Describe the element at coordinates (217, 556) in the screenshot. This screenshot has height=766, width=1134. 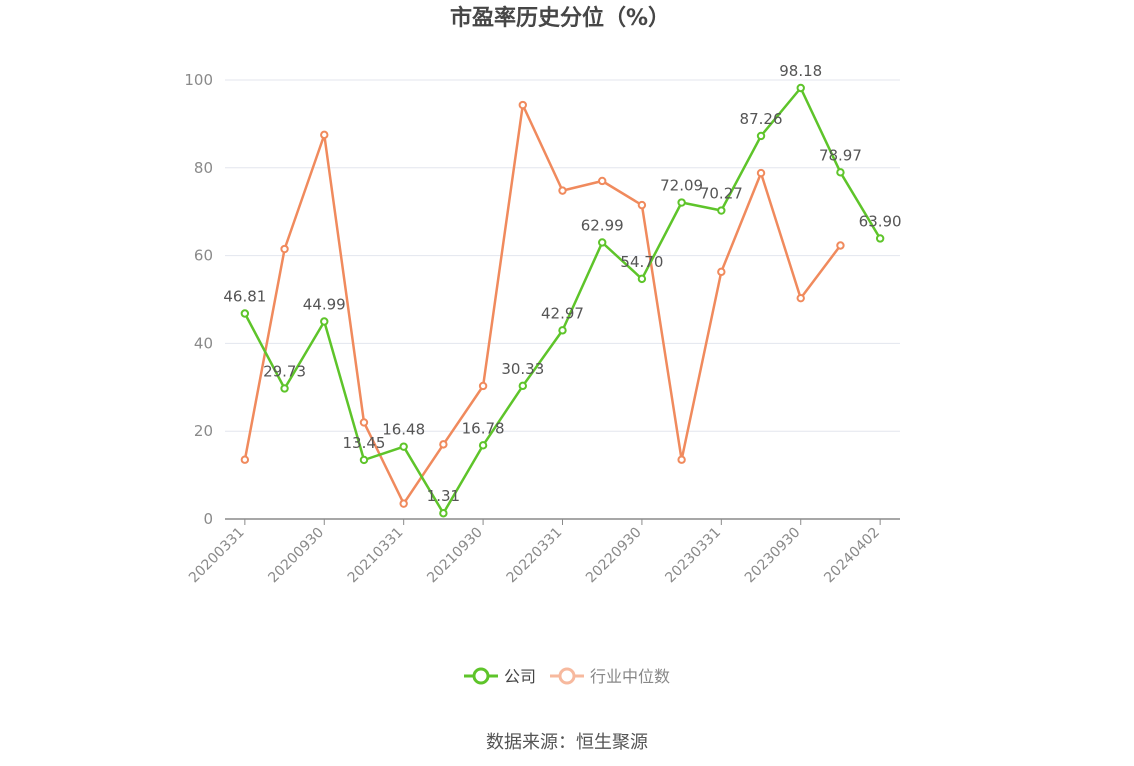
I see `x-tick-label: 20200331` at that location.